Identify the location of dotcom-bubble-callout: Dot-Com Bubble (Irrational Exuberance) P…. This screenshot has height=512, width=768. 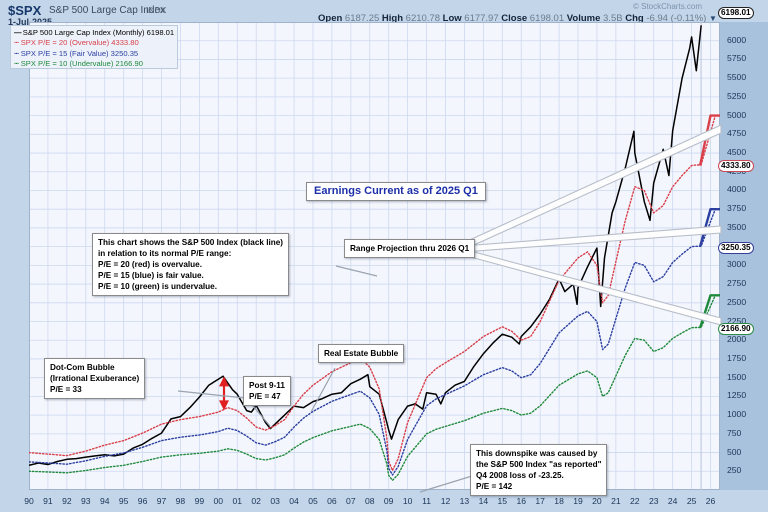
(95, 378).